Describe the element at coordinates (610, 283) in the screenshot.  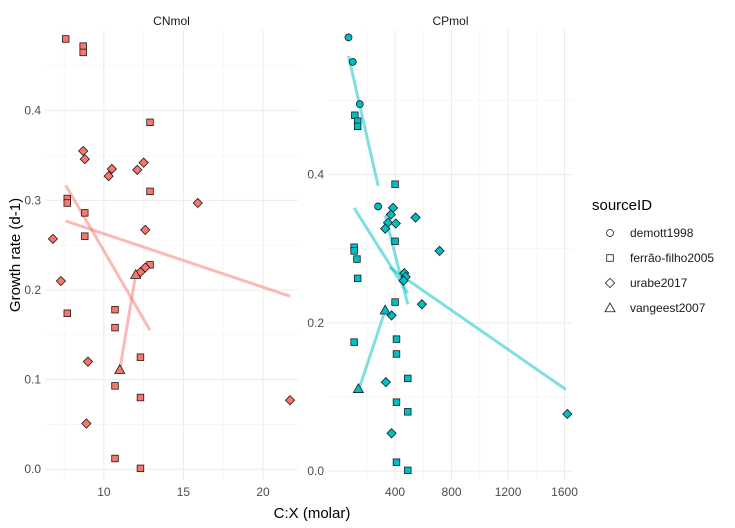
I see `legend-key-diamond` at that location.